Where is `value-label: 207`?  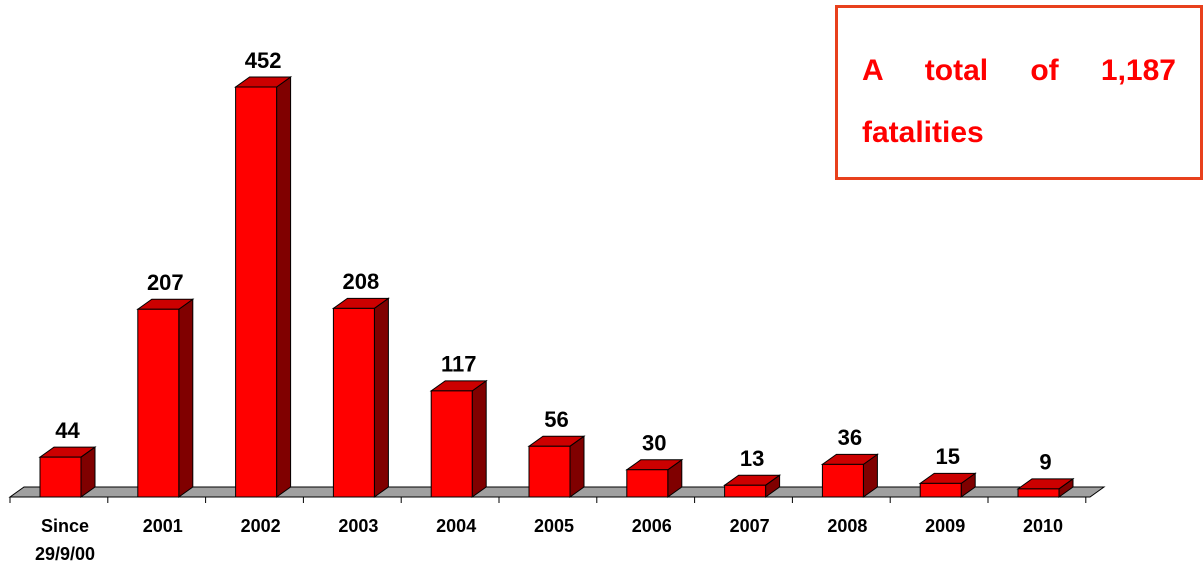 value-label: 207 is located at coordinates (165, 282).